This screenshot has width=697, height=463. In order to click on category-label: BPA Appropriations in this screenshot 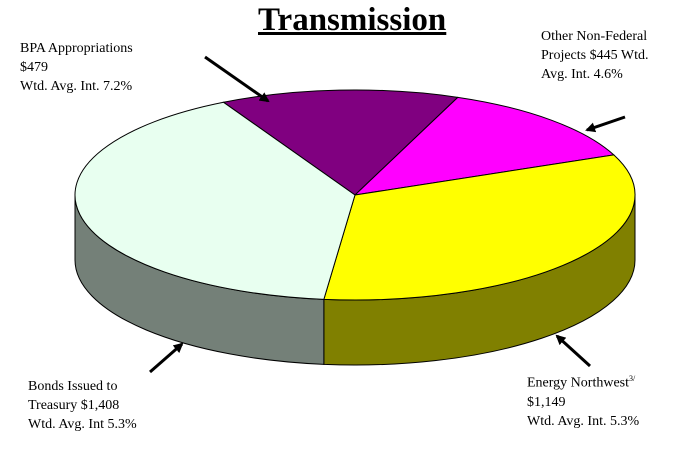, I will do `click(76, 48)`.